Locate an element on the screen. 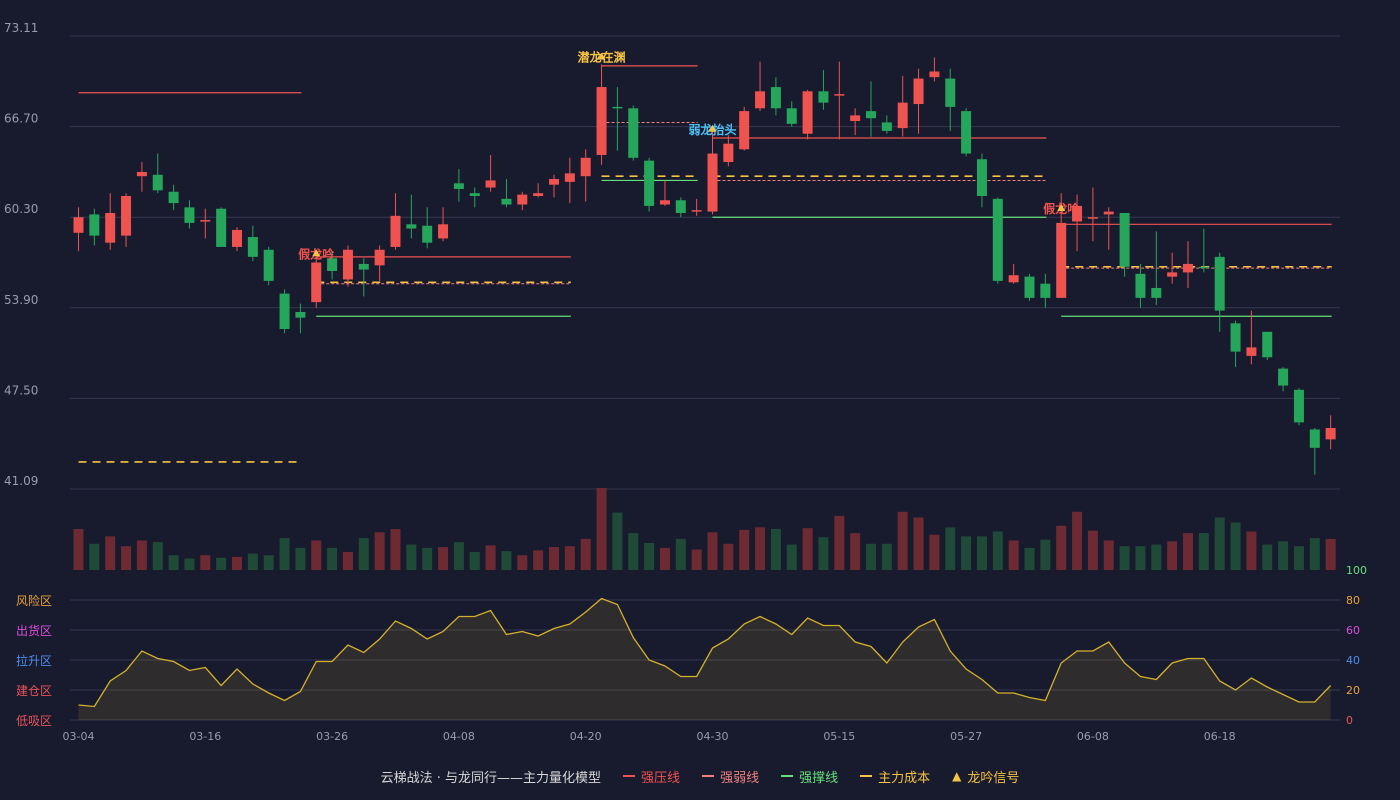  legend-item-weak: 强弱线 is located at coordinates (730, 776).